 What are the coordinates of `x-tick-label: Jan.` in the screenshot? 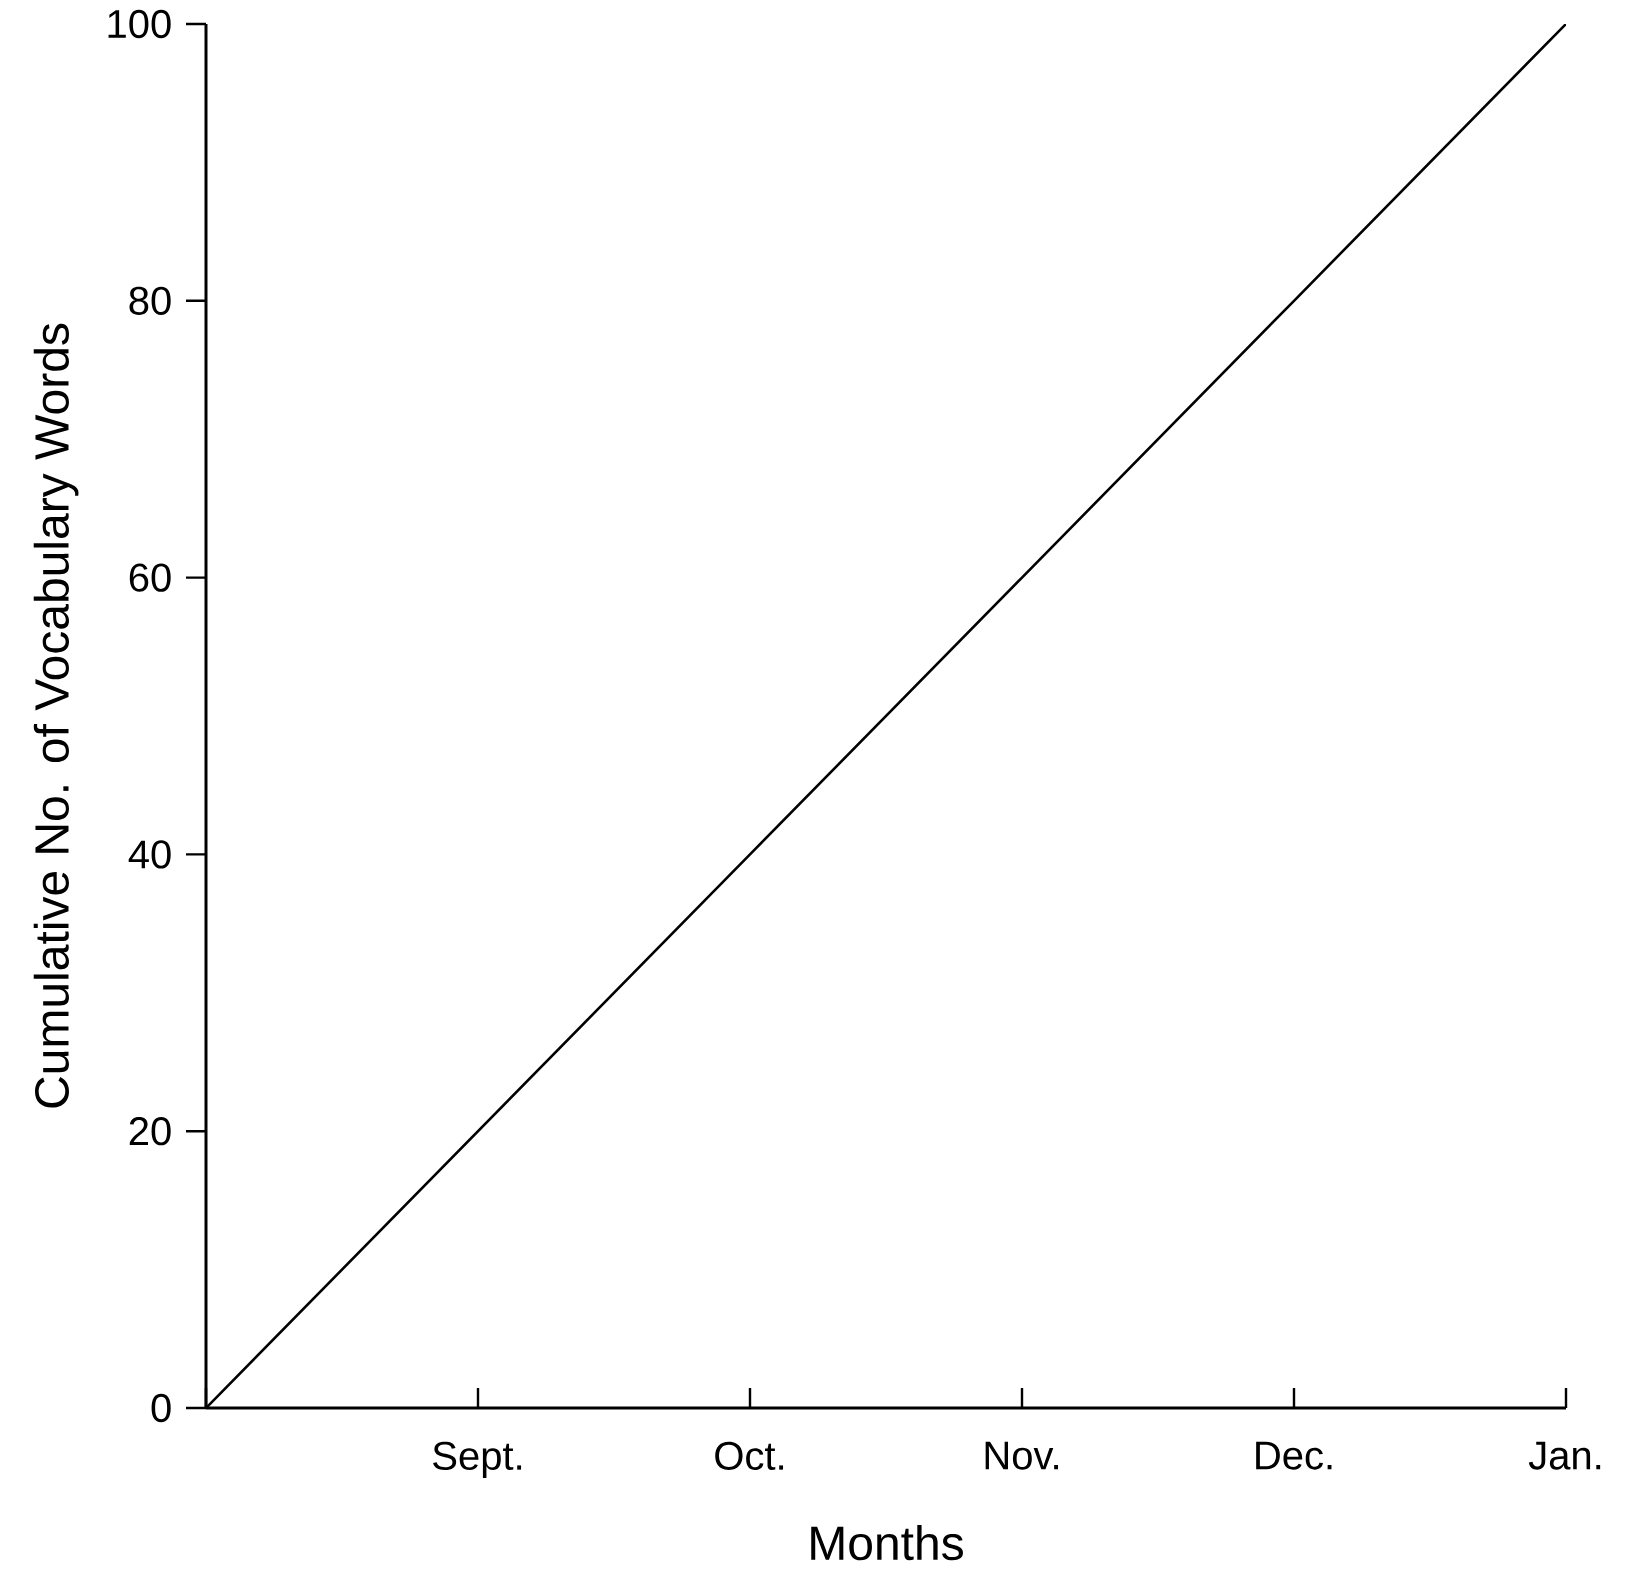 It's located at (1564, 1455).